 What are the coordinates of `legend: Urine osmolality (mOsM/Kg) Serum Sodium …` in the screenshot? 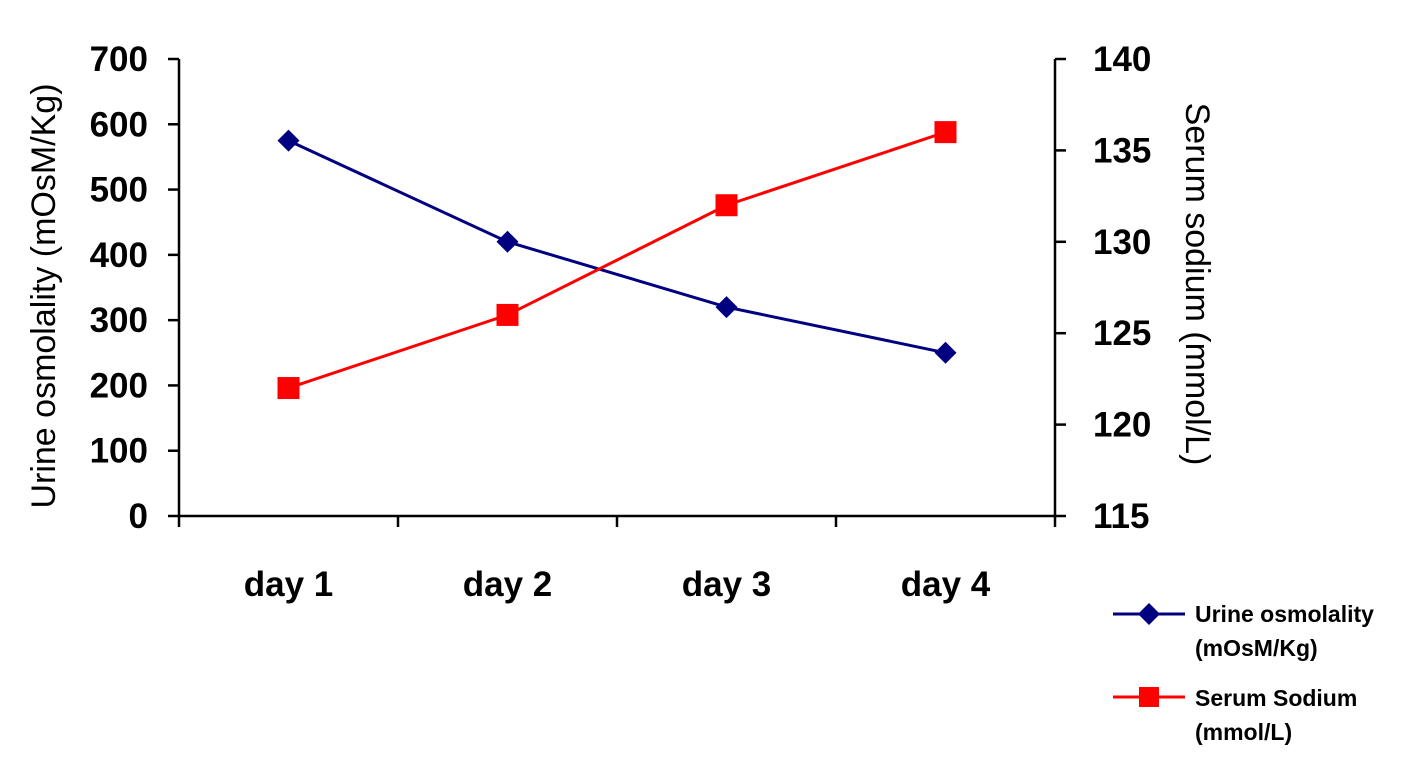 It's located at (1243, 673).